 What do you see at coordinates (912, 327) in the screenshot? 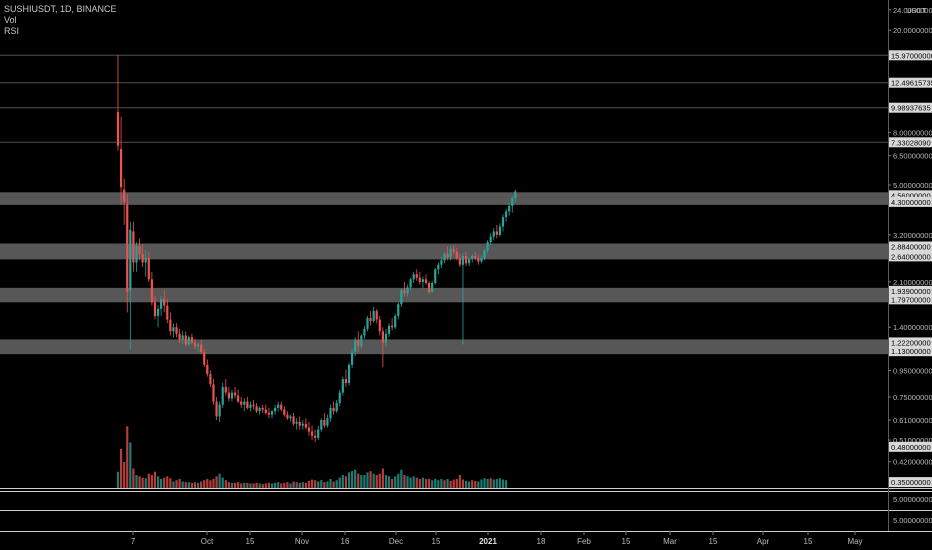
I see `y-axis-label: 1.40000000` at bounding box center [912, 327].